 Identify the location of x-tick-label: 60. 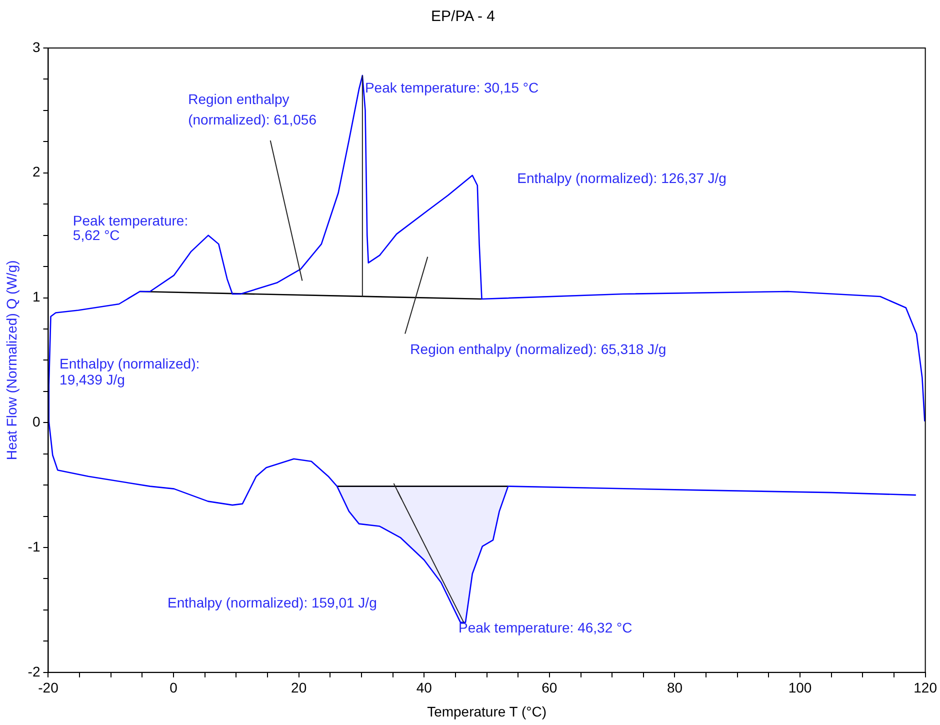
(550, 688).